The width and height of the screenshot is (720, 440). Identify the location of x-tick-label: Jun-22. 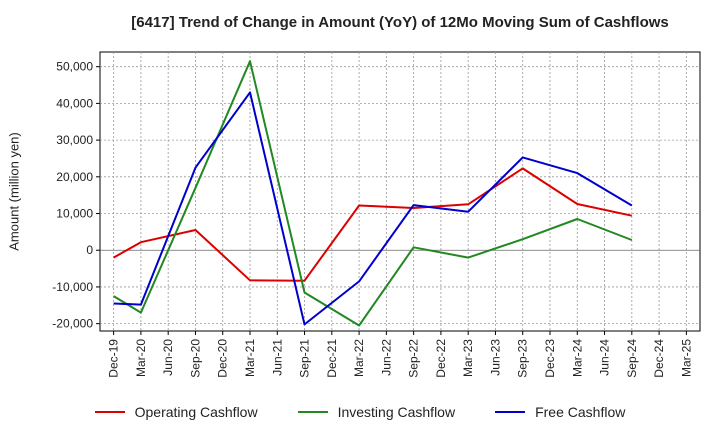
(386, 357).